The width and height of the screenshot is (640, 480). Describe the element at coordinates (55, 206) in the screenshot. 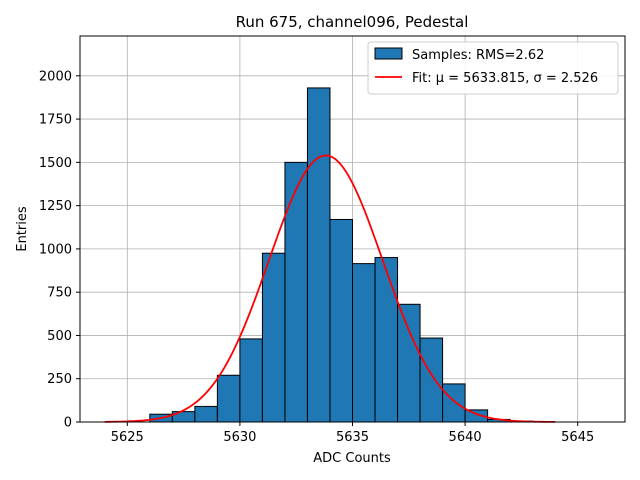

I see `y-tick-label: 1250` at that location.